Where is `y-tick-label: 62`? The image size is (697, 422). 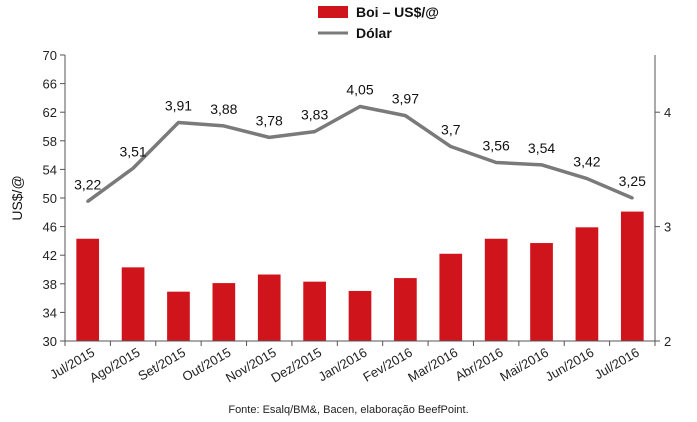
y-tick-label: 62 is located at coordinates (50, 112).